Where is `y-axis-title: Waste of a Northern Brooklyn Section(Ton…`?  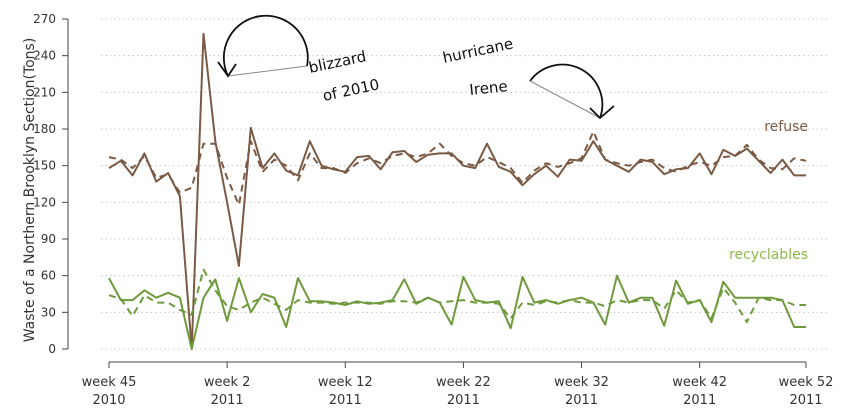
y-axis-title: Waste of a Northern Brooklyn Section(Ton… is located at coordinates (30, 190).